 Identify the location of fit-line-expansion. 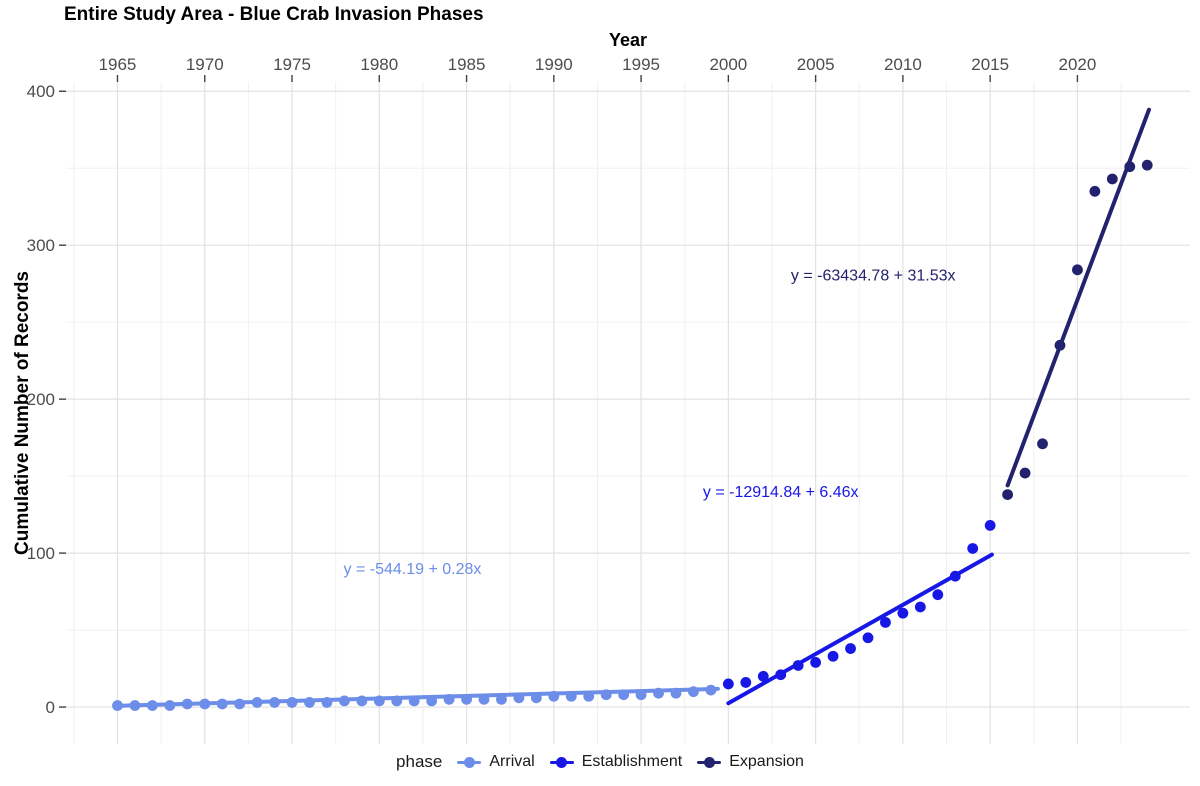
(1078, 297).